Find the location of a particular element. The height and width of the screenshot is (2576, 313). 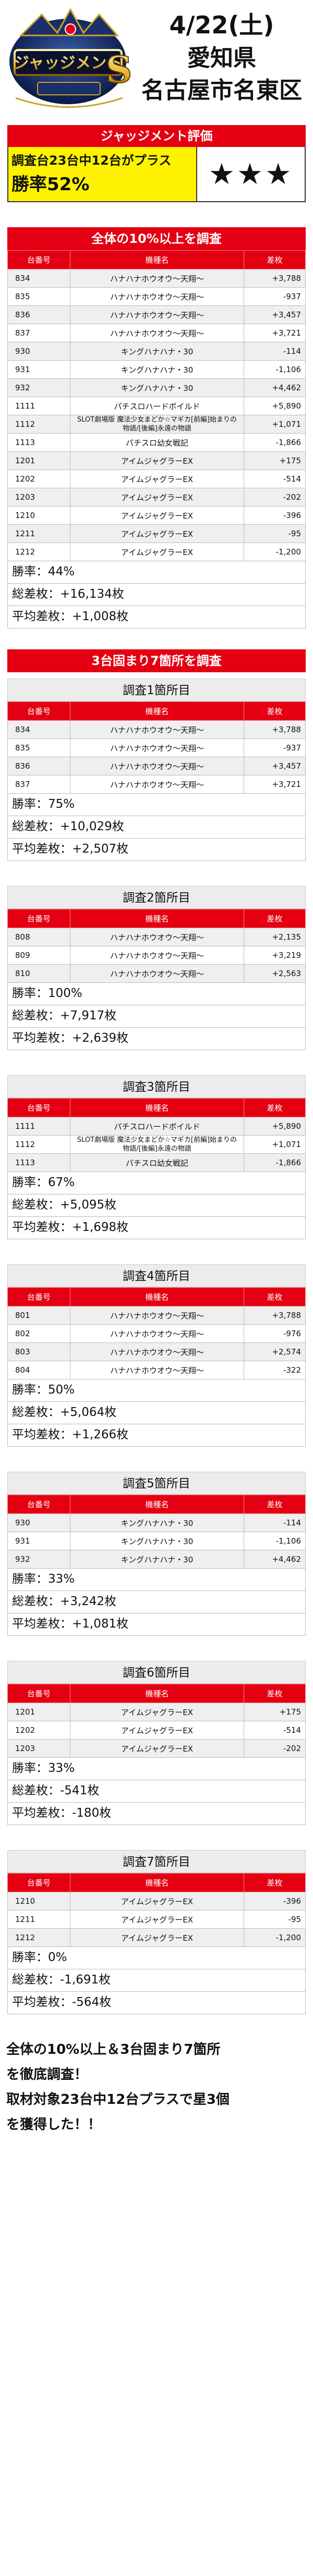

conclusion-line: 全体の10%以上＆3台固まり7箇所 is located at coordinates (113, 2049).